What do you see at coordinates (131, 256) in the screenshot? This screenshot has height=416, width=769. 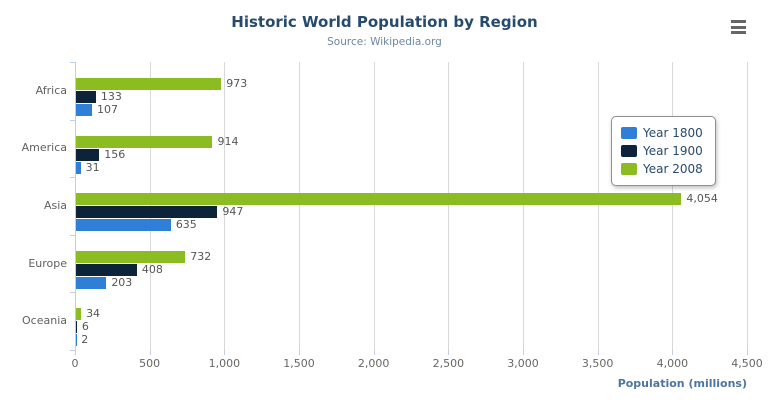 I see `bar-year-2008-europe` at bounding box center [131, 256].